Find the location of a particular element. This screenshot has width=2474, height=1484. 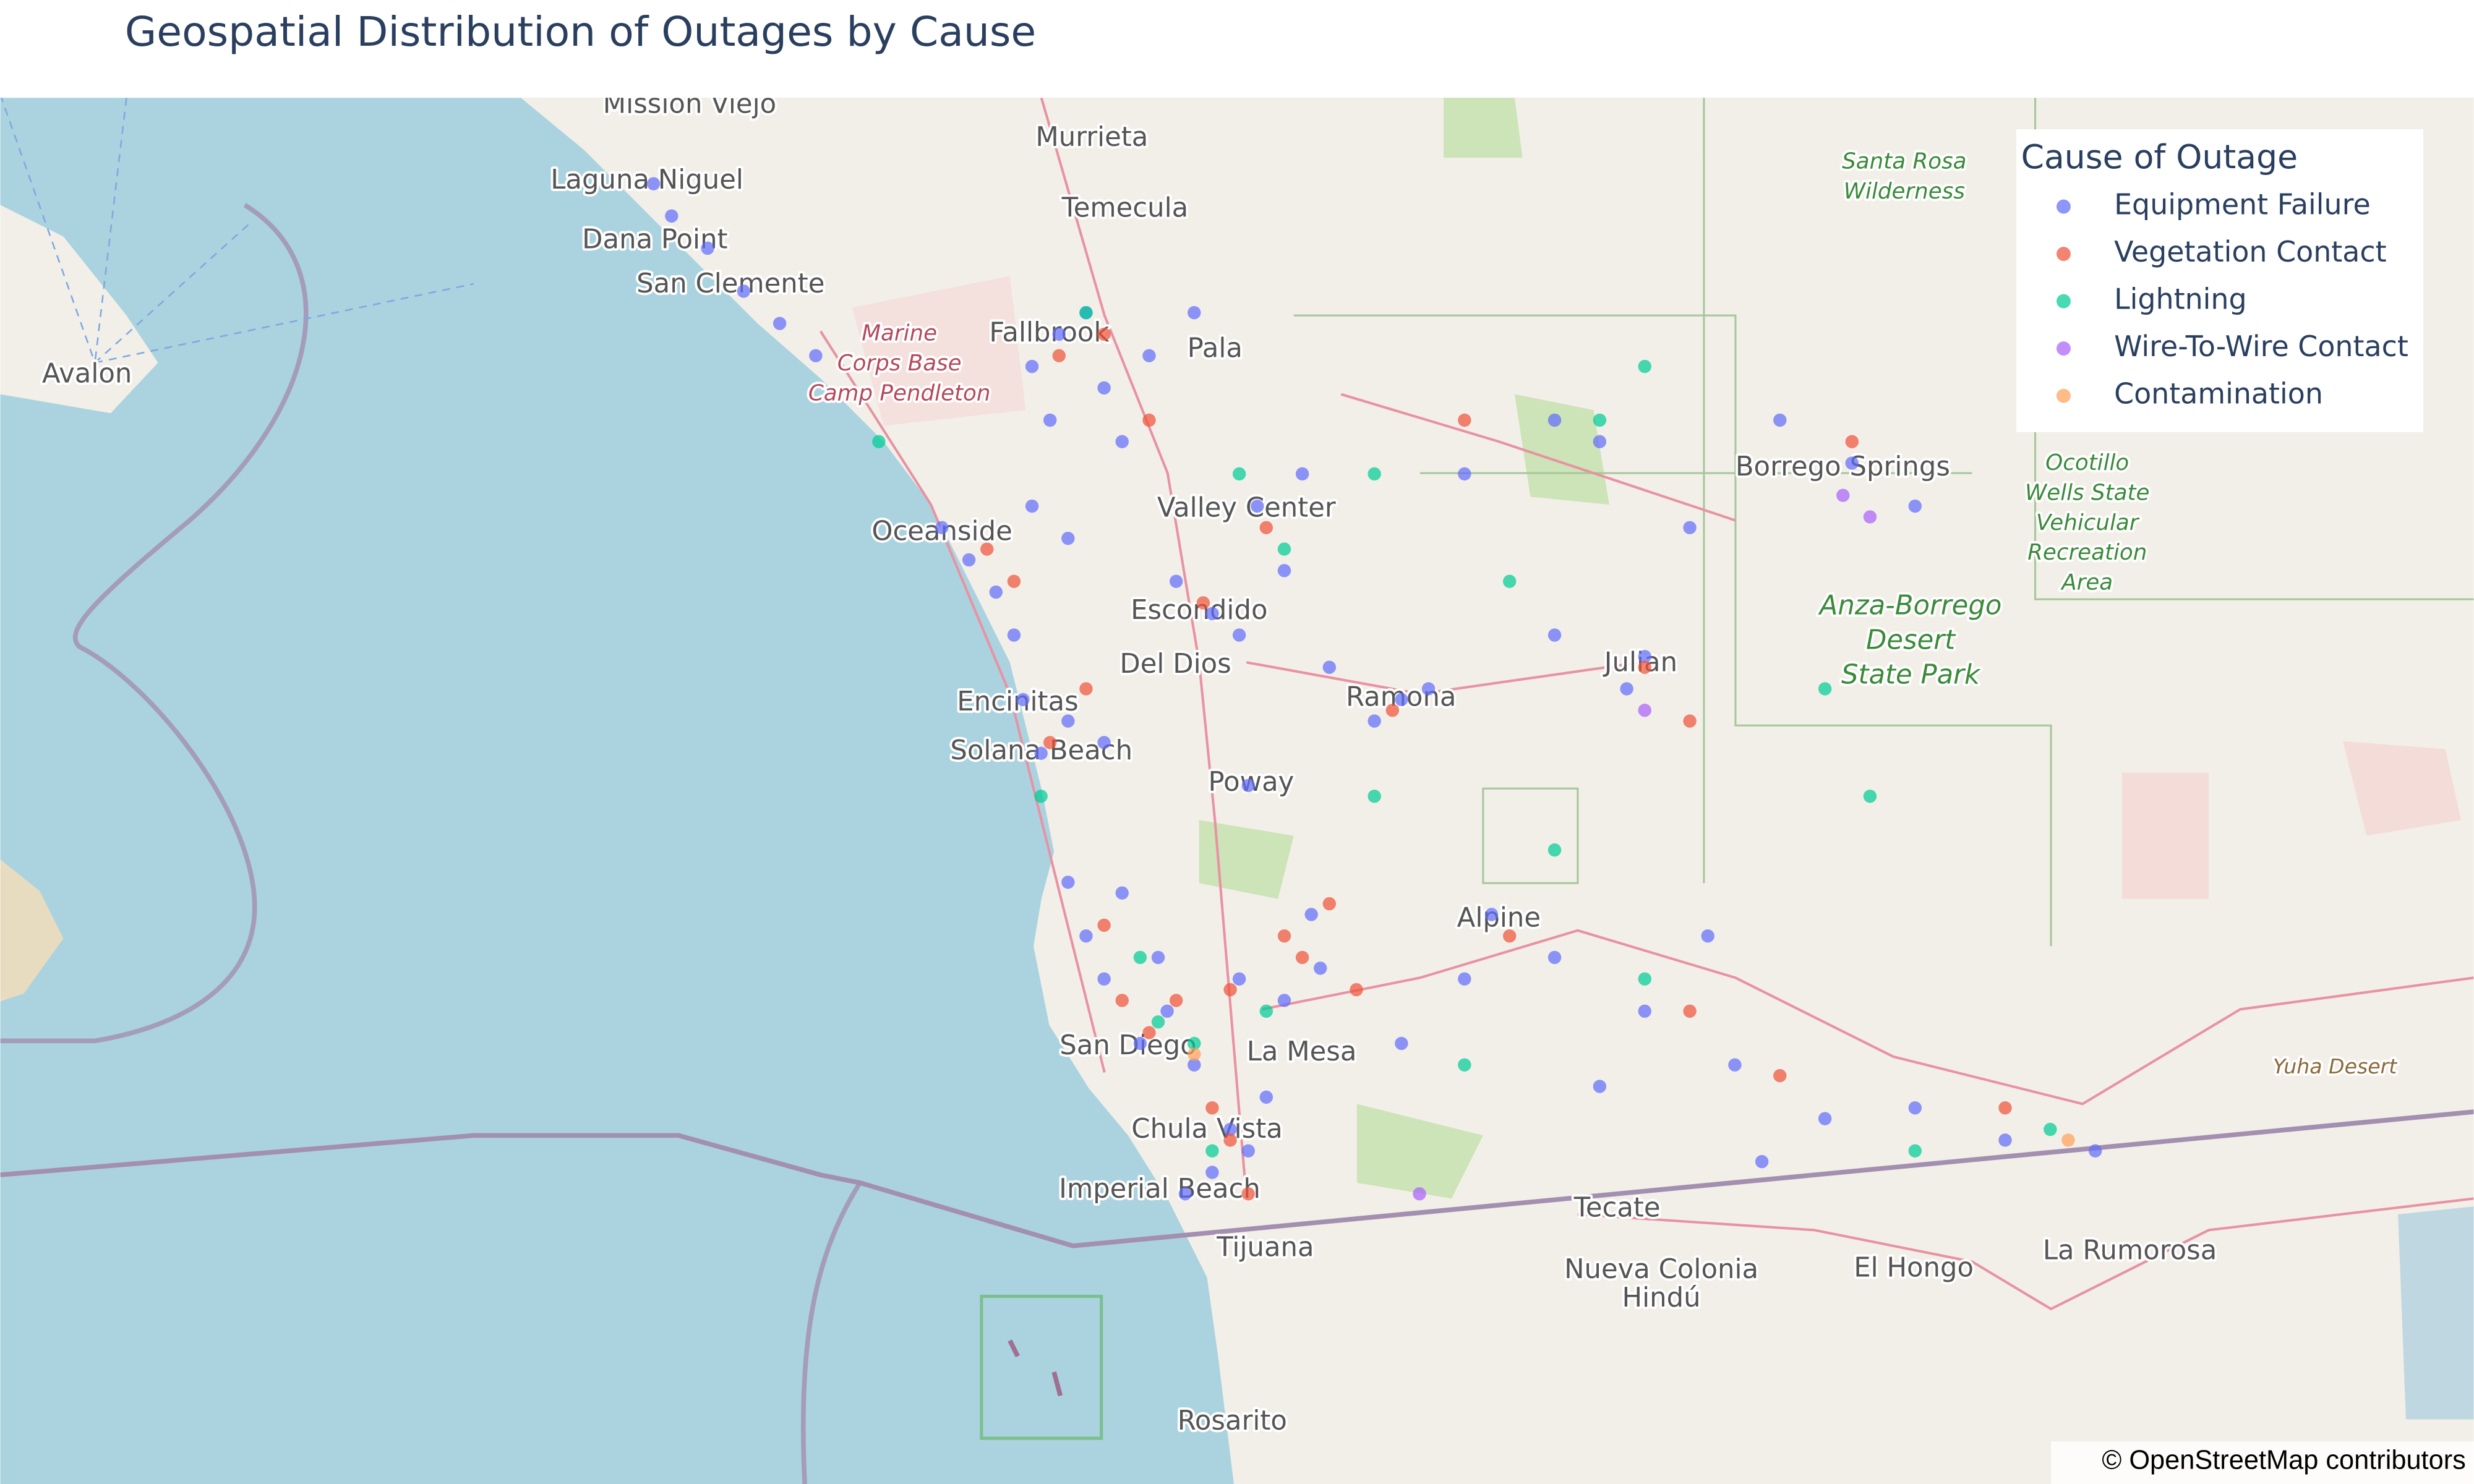

legend-label: Equipment Failure is located at coordinates (2242, 204).